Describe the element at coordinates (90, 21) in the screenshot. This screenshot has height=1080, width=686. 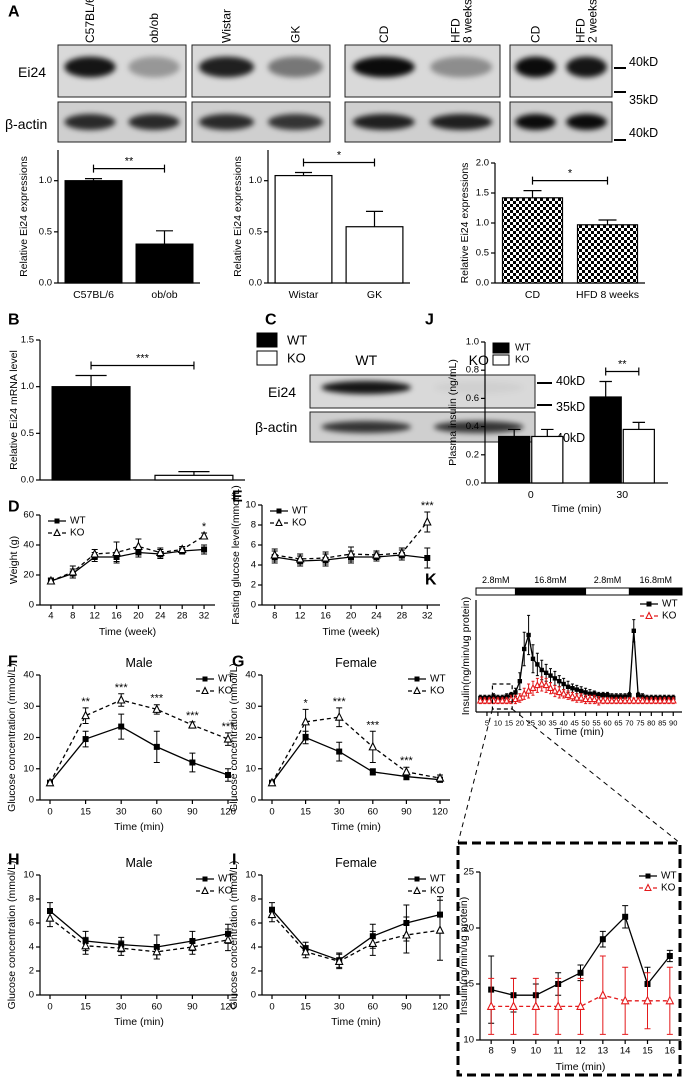
I see `lane-label: C57BL/6` at that location.